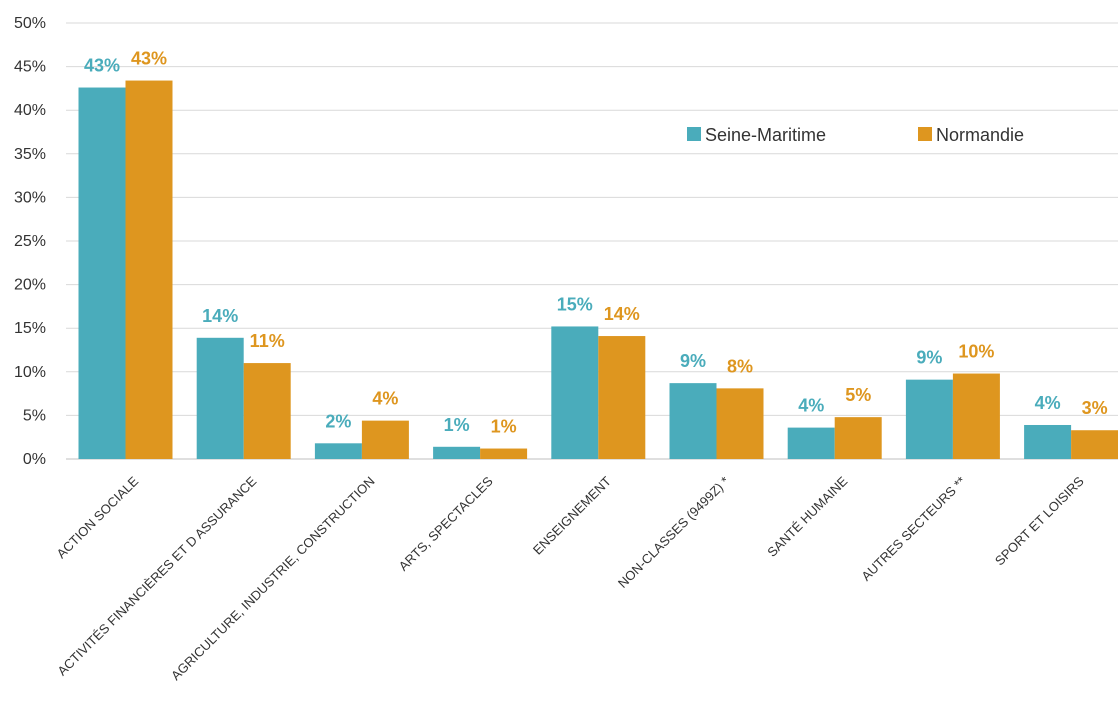  I want to click on x-category-label: ACTIVITÉS FINANCIÈRES ET D ASSURANCE, so click(156, 575).